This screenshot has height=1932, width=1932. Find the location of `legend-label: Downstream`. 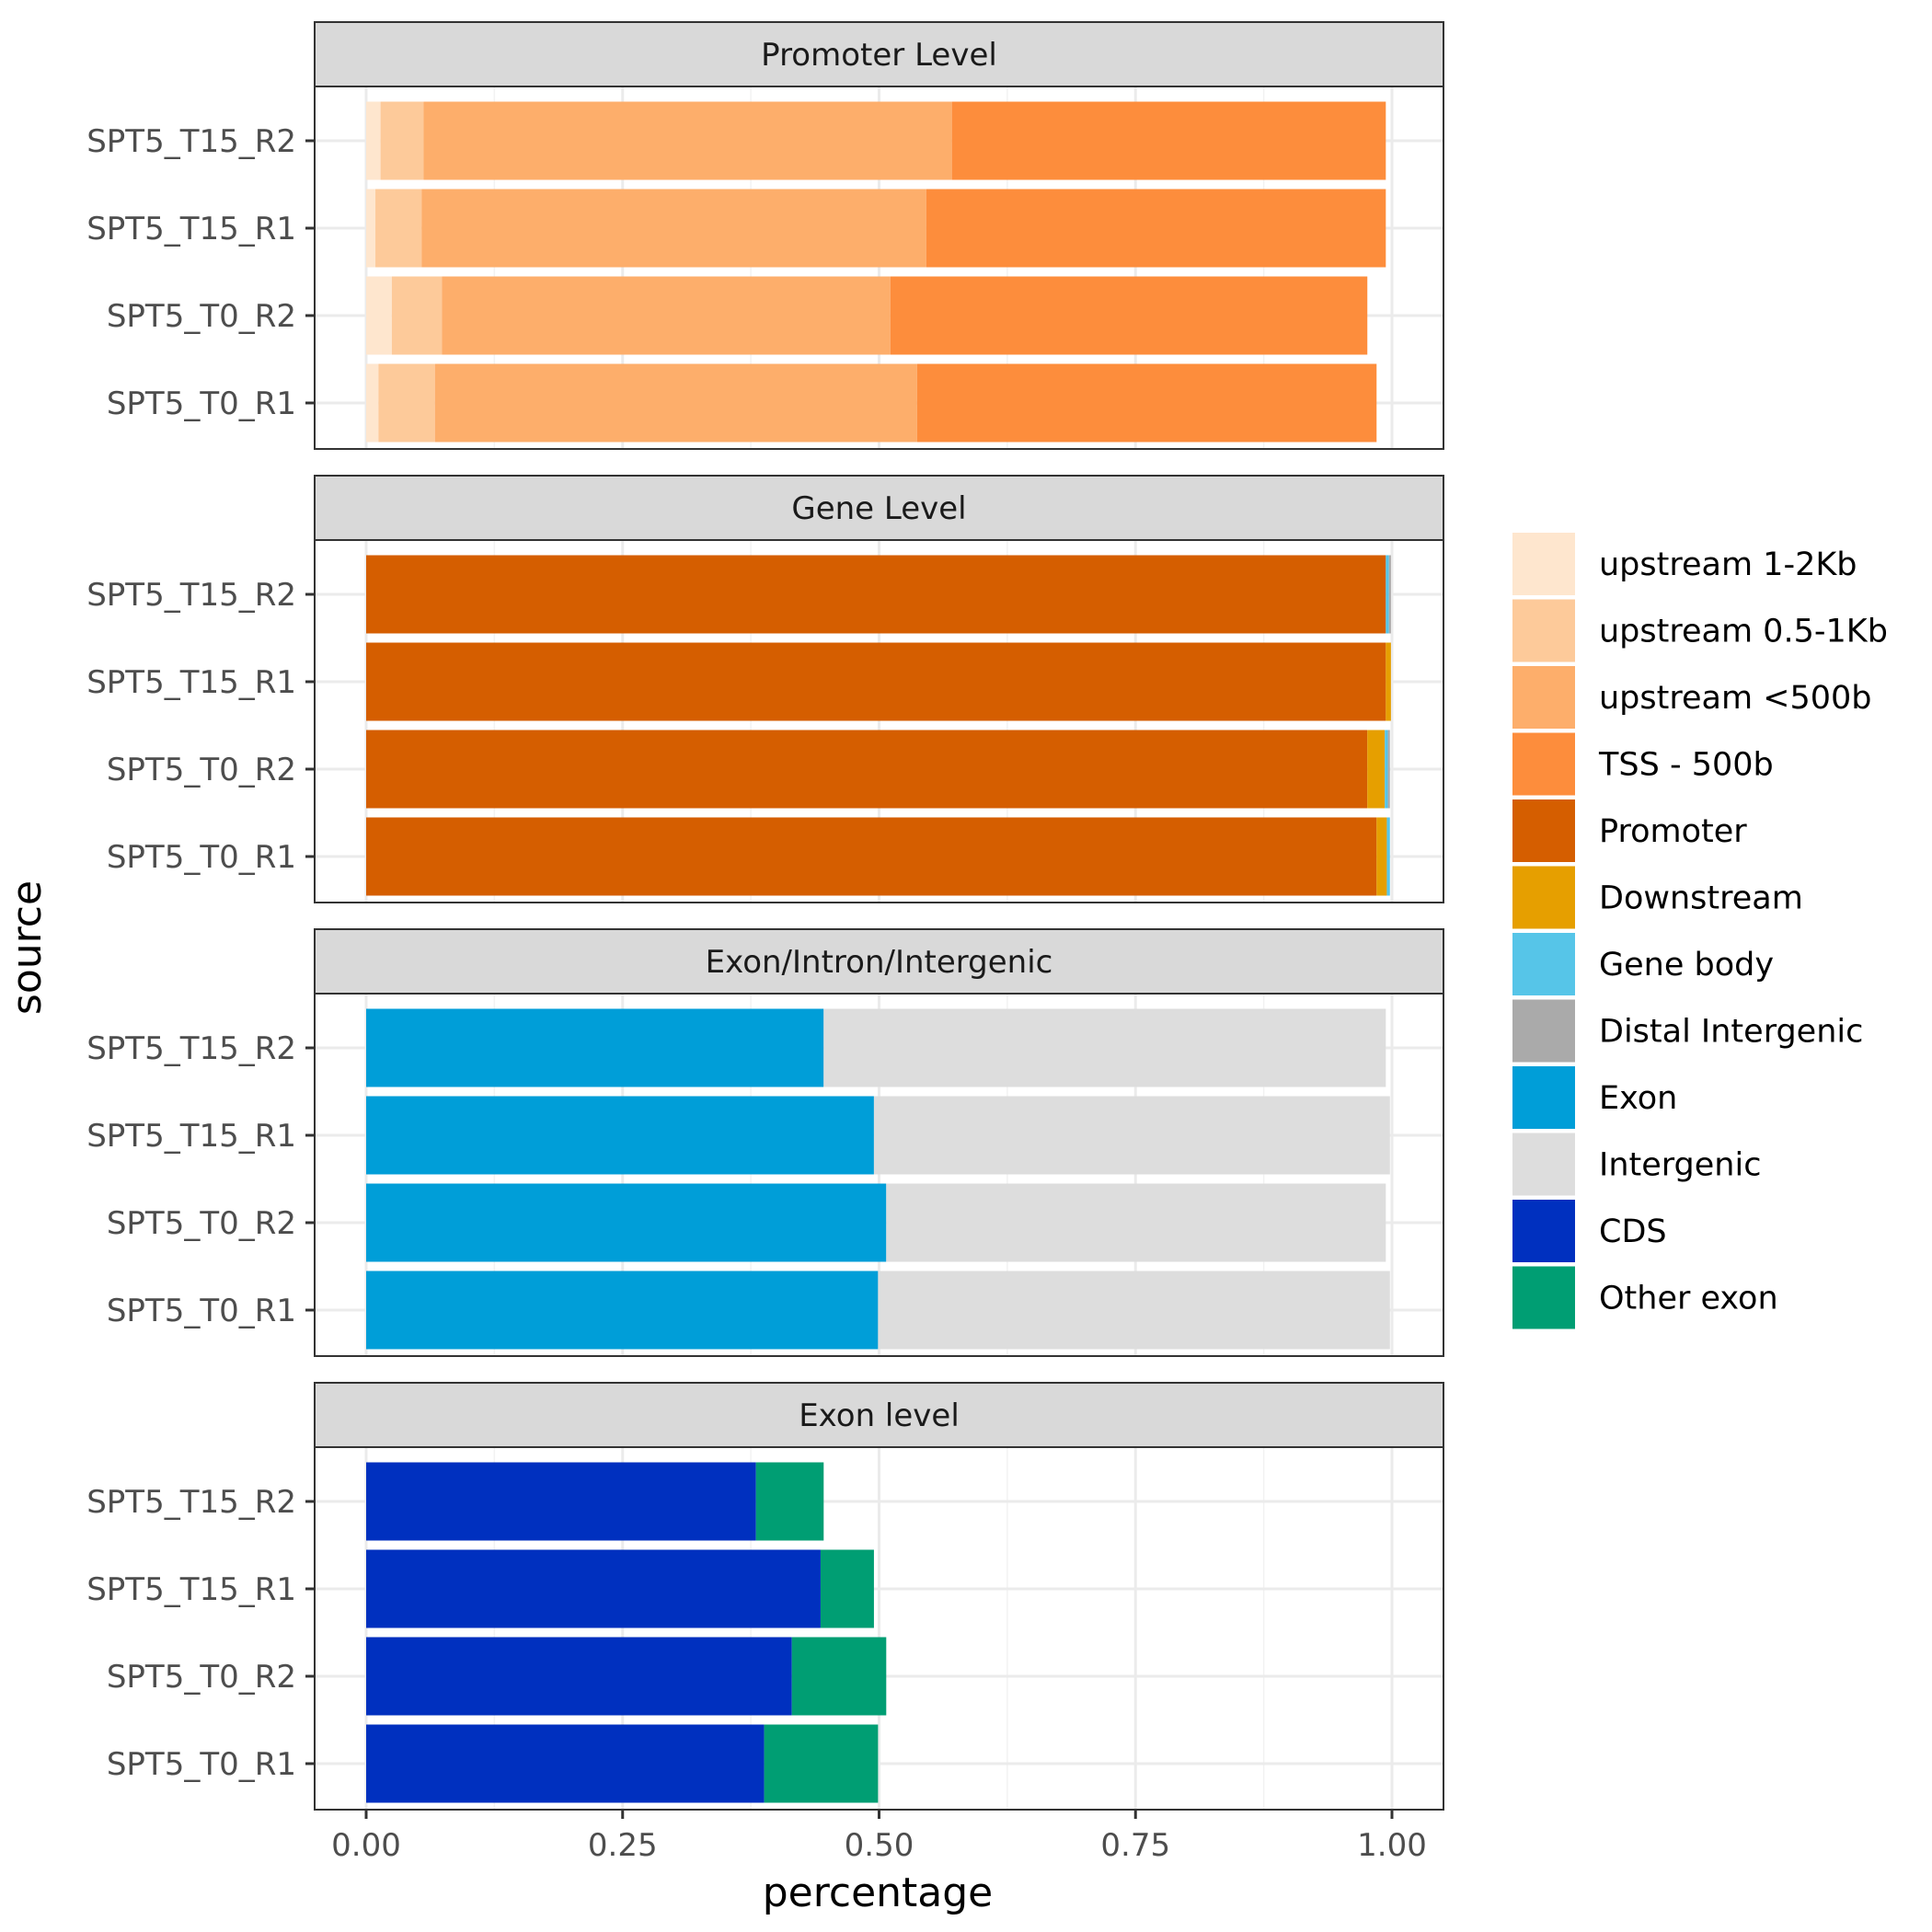

legend-label: Downstream is located at coordinates (1701, 898).